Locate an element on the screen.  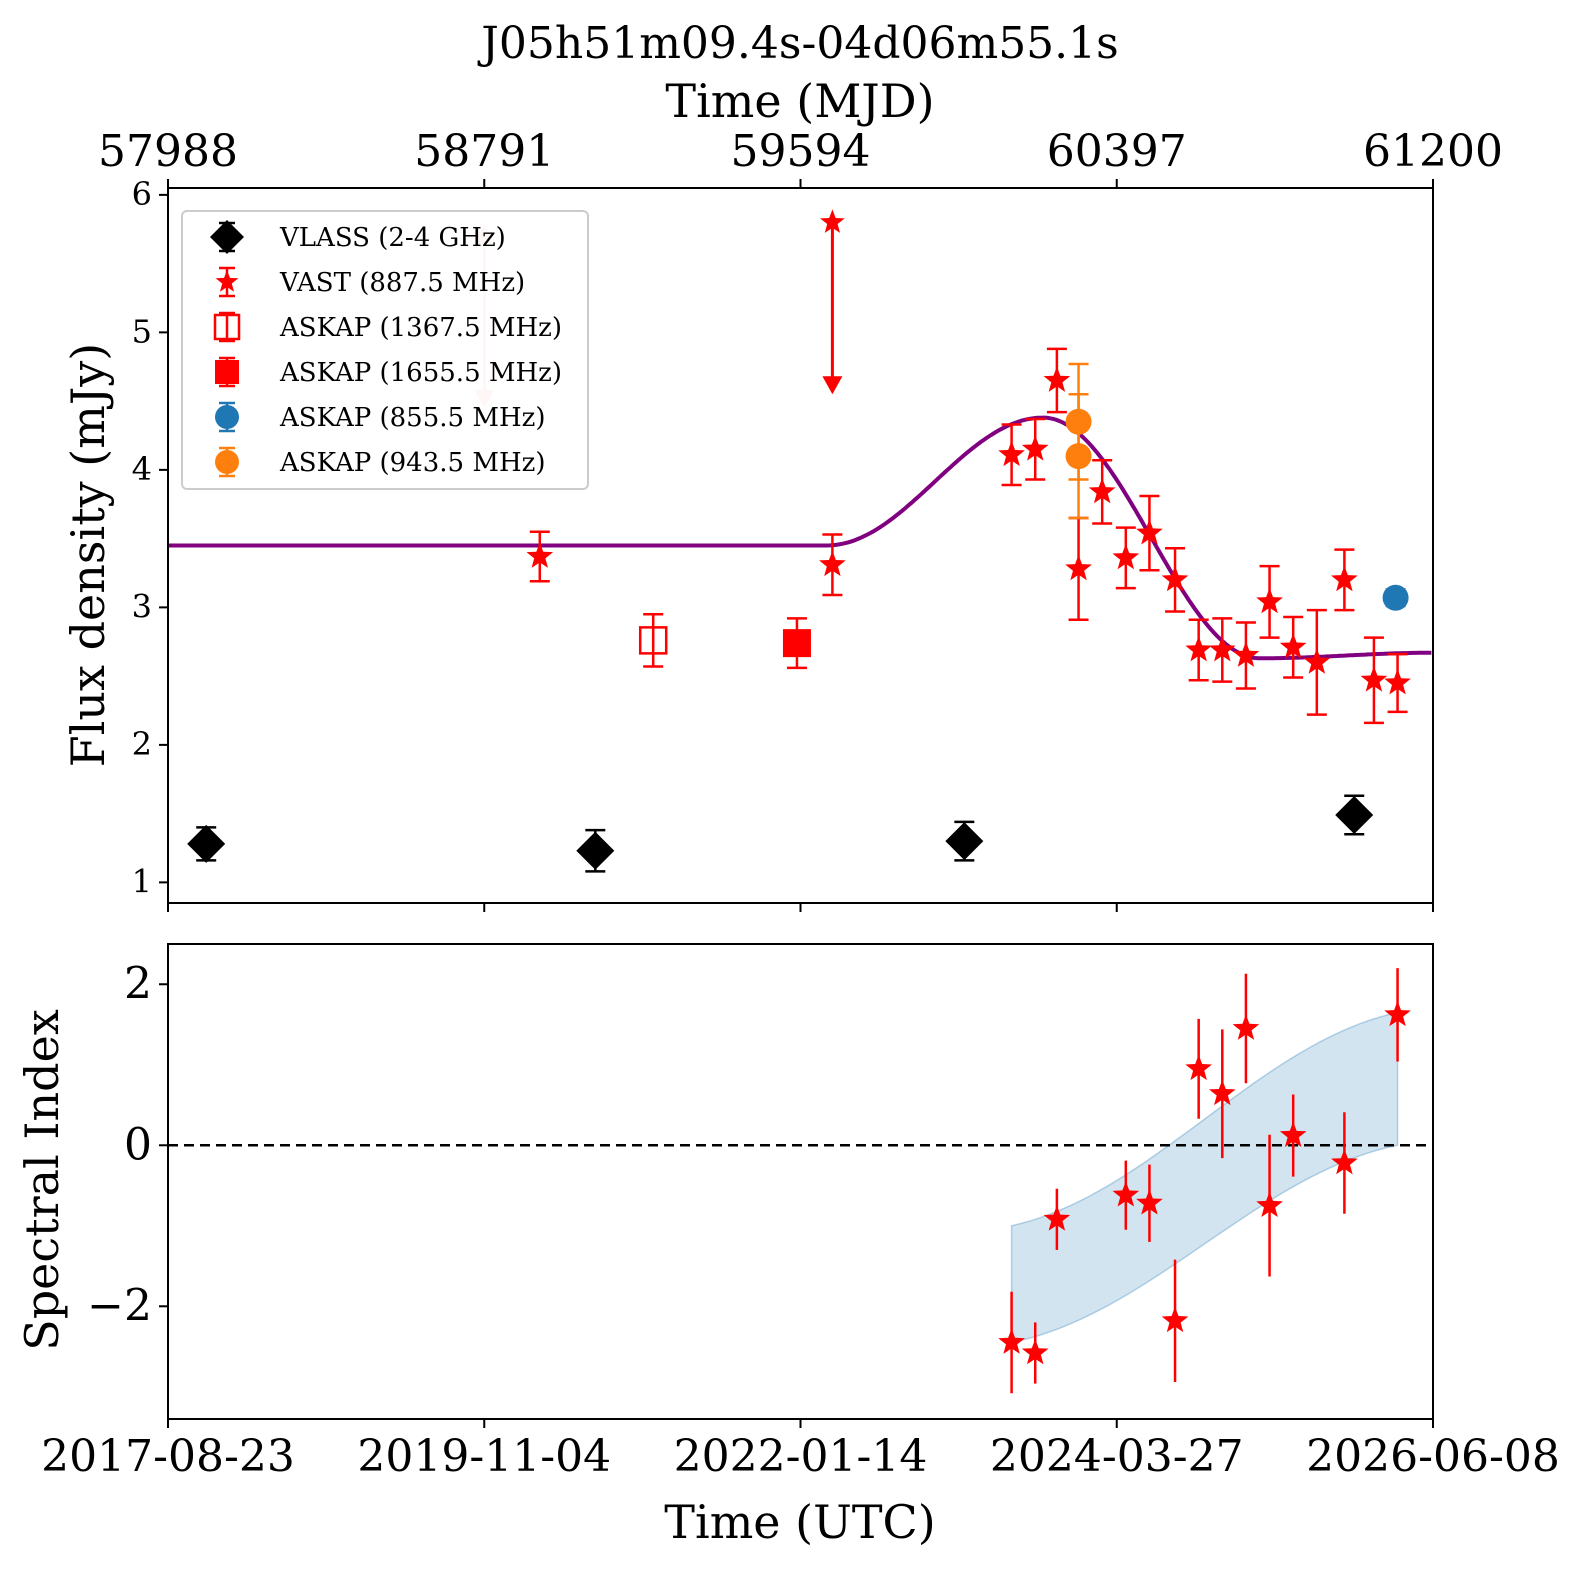
confidence-band is located at coordinates (1204, 1177).